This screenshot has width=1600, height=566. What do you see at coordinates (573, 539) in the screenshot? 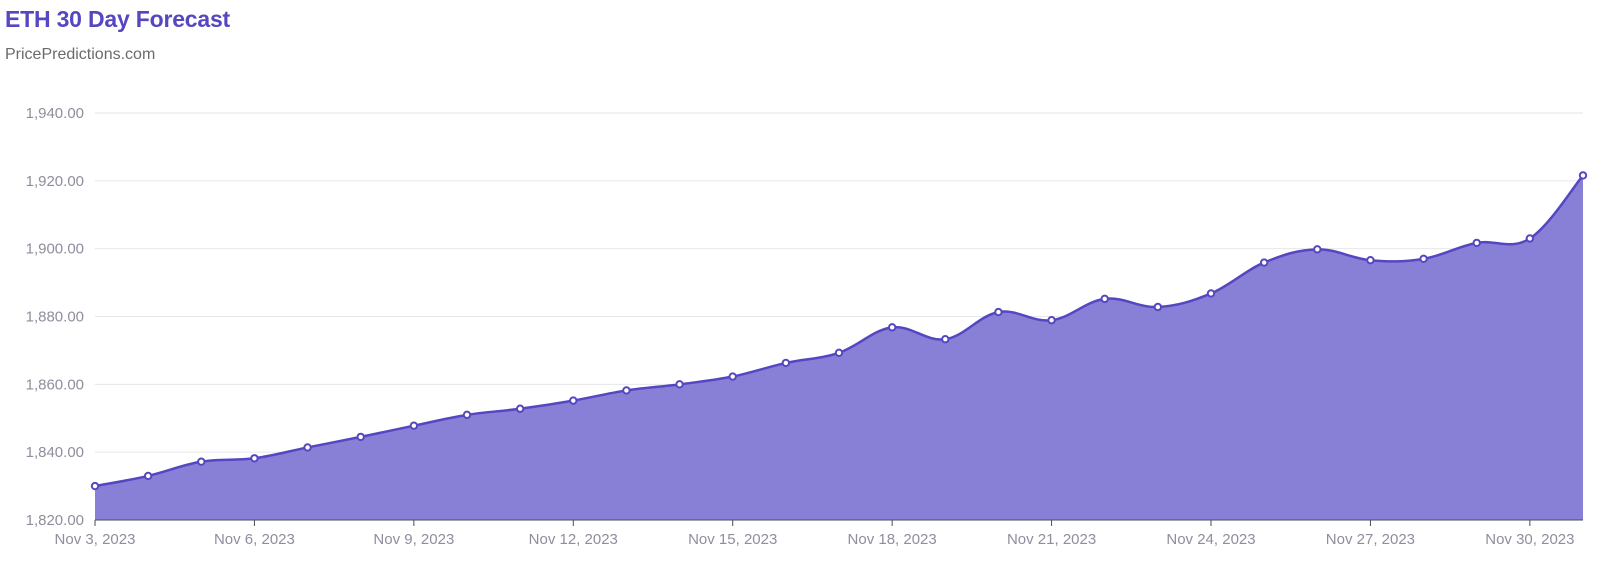
I see `x-tick-label: Nov 12, 2023` at bounding box center [573, 539].